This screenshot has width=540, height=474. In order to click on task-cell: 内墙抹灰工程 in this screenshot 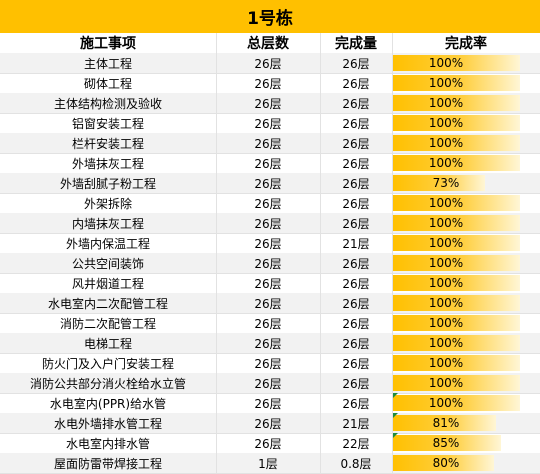, I will do `click(107, 223)`.